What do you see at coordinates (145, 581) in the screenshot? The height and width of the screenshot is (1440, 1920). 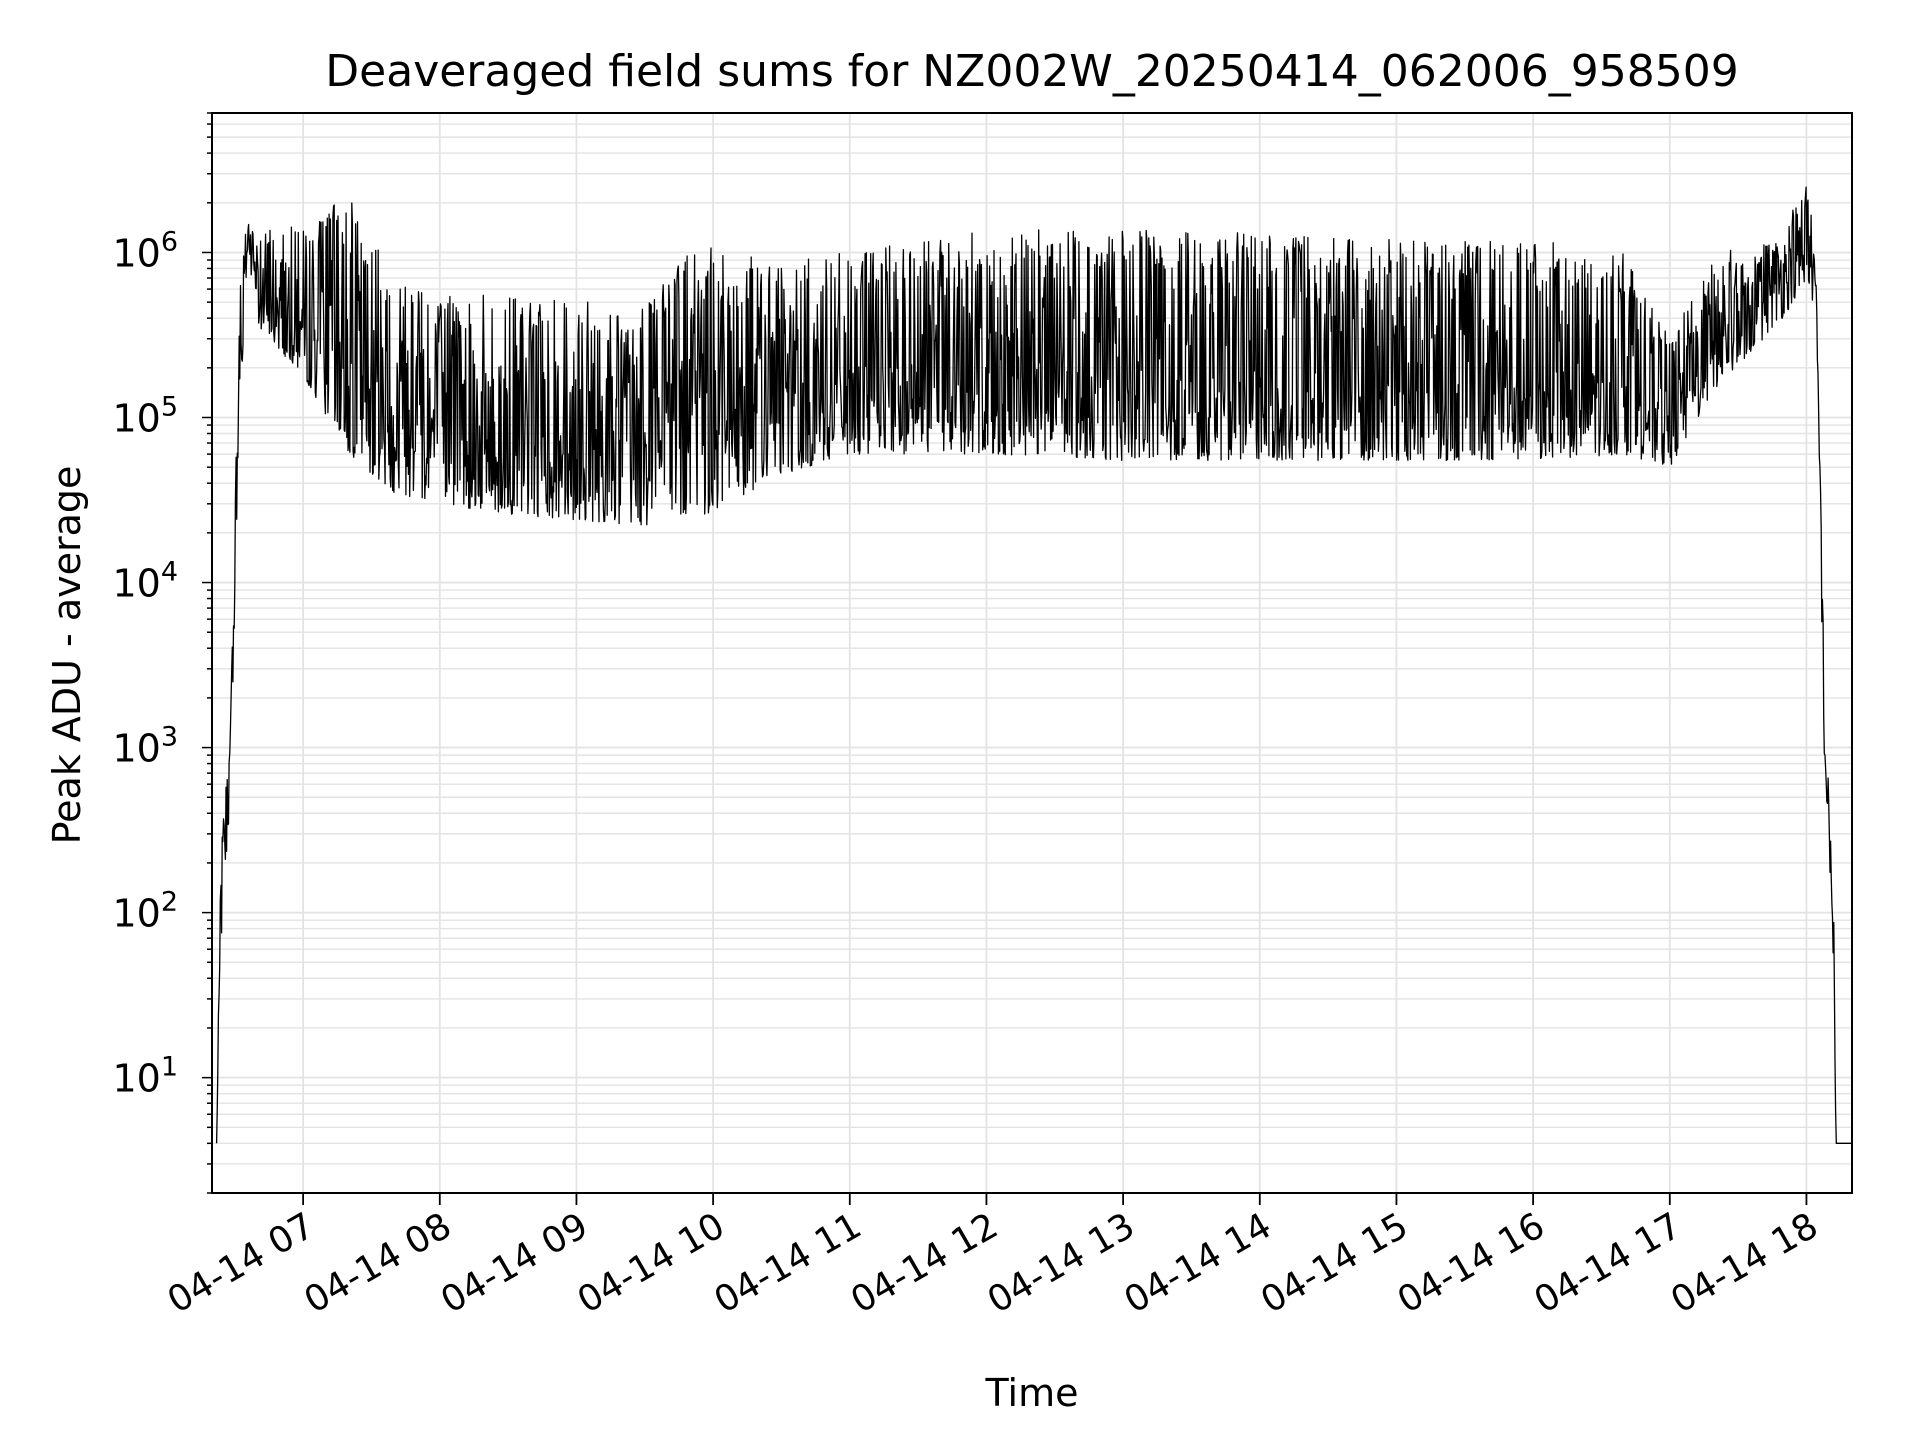 I see `y-tick-label: 104` at bounding box center [145, 581].